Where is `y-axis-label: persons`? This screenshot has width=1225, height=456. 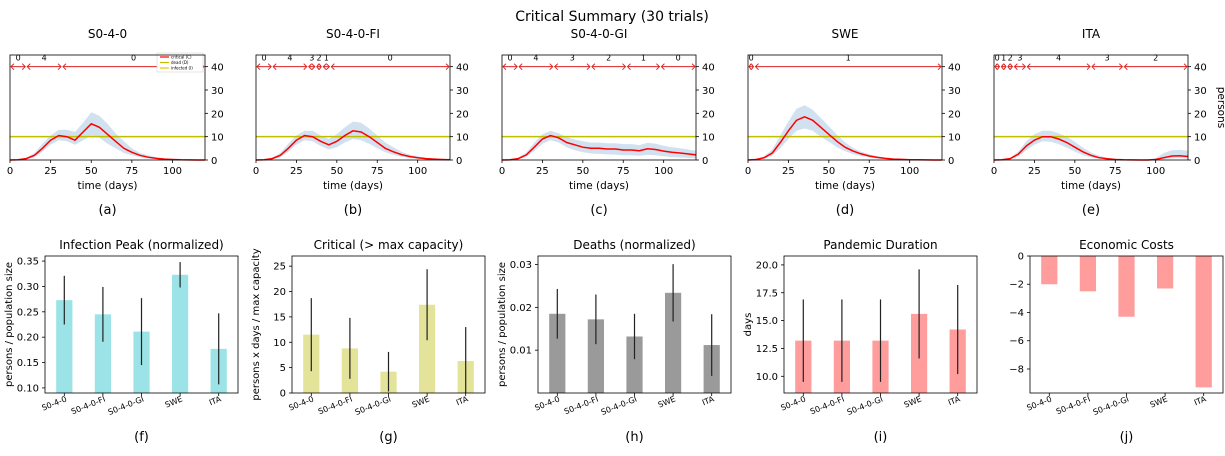 y-axis-label: persons is located at coordinates (1220, 107).